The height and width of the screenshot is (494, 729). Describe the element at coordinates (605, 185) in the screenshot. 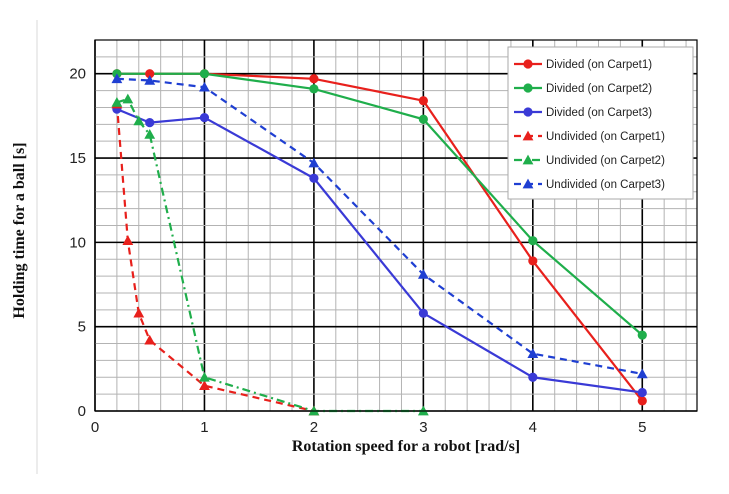

I see `legend-entry: Undivided (on Carpet3)` at that location.